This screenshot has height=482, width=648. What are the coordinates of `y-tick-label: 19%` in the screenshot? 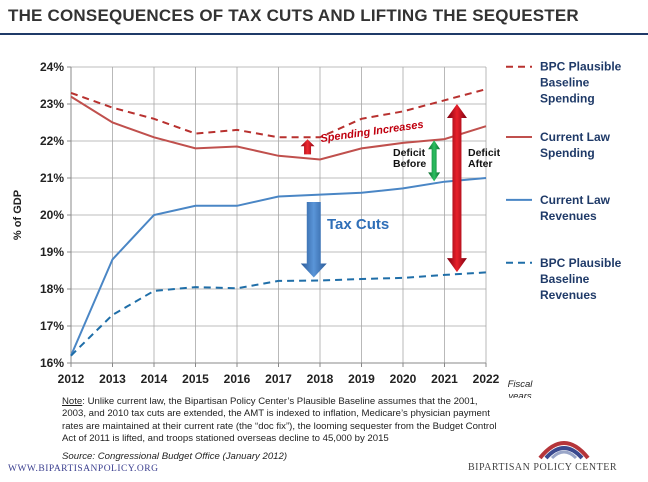 It's located at (52, 252).